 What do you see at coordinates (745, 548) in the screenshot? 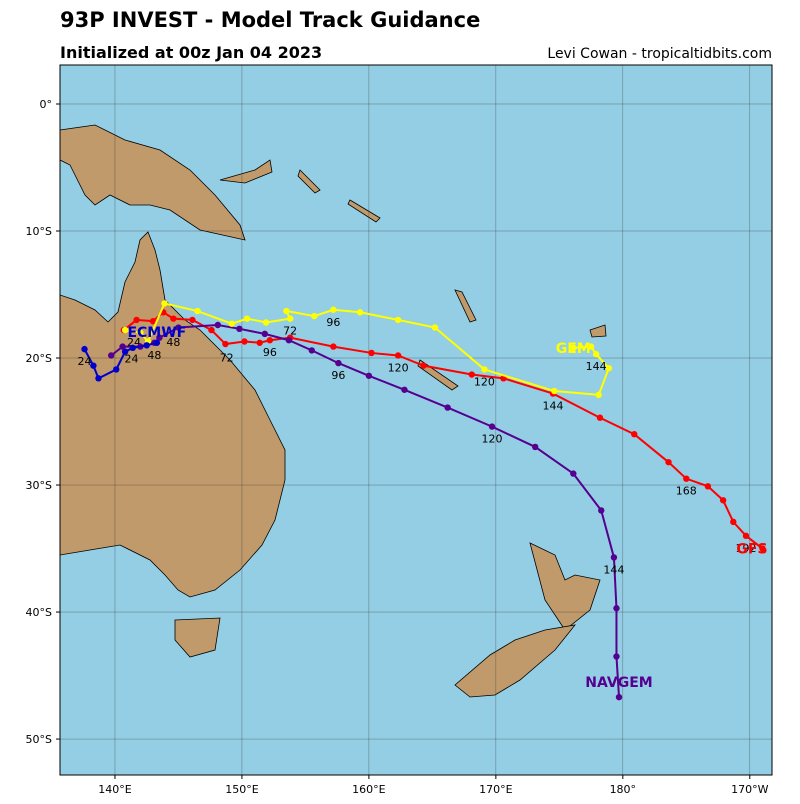
I see `hour-label: 192` at bounding box center [745, 548].